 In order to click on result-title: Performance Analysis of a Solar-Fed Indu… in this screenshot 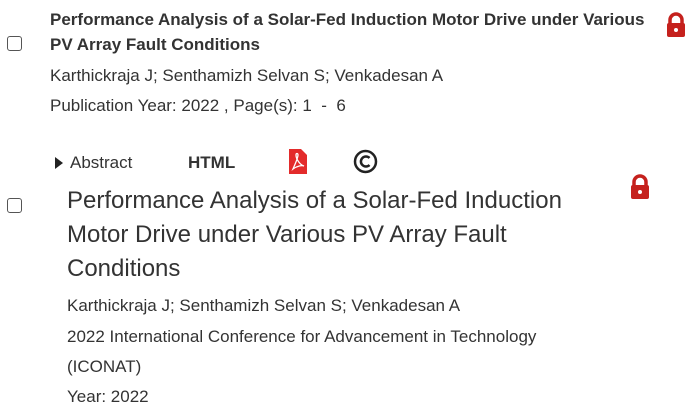, I will do `click(347, 32)`.